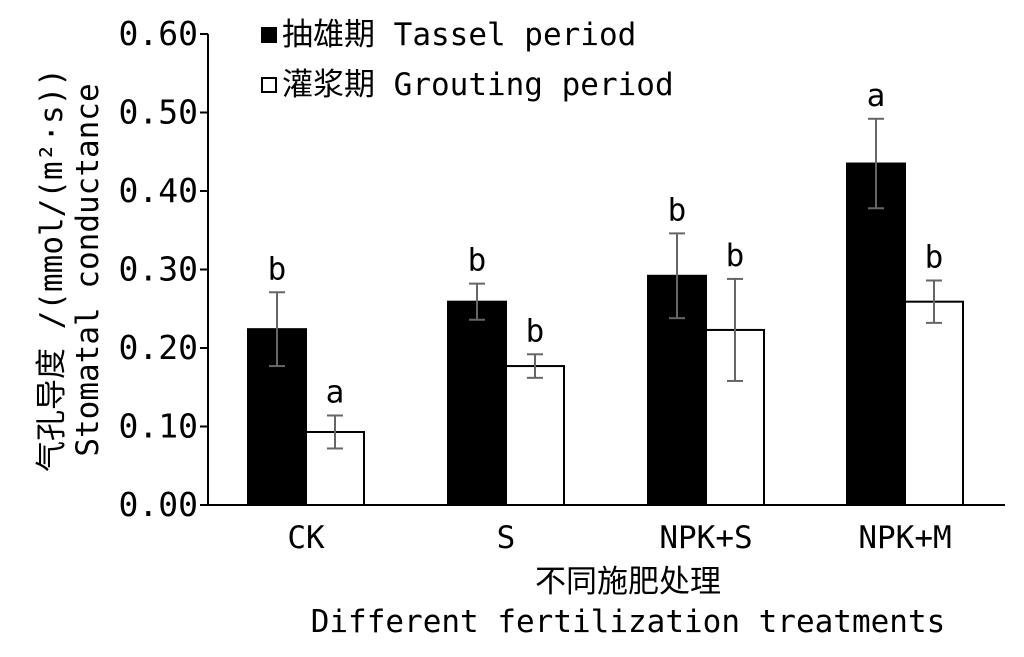 This screenshot has width=1024, height=657. What do you see at coordinates (52, 270) in the screenshot?
I see `y-axis-label-cn: 气孔导度 /(mmol/(m²·s))` at bounding box center [52, 270].